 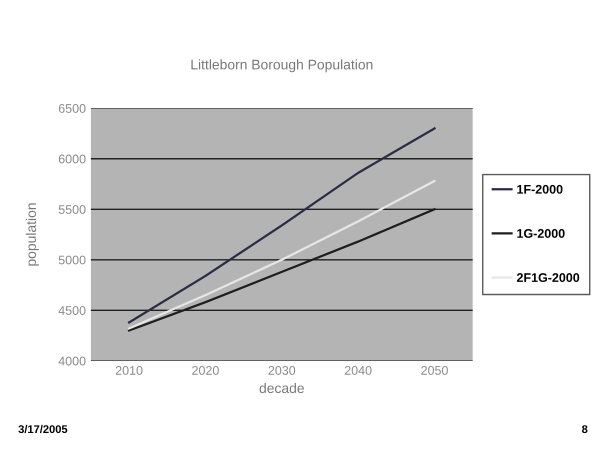 I want to click on x-tick-label: 2030, so click(x=282, y=370).